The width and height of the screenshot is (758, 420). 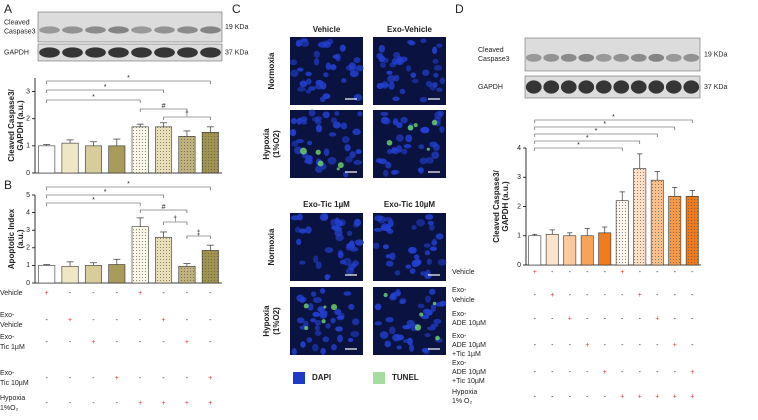 What do you see at coordinates (271, 70) in the screenshot?
I see `row-header: Normoxia` at bounding box center [271, 70].